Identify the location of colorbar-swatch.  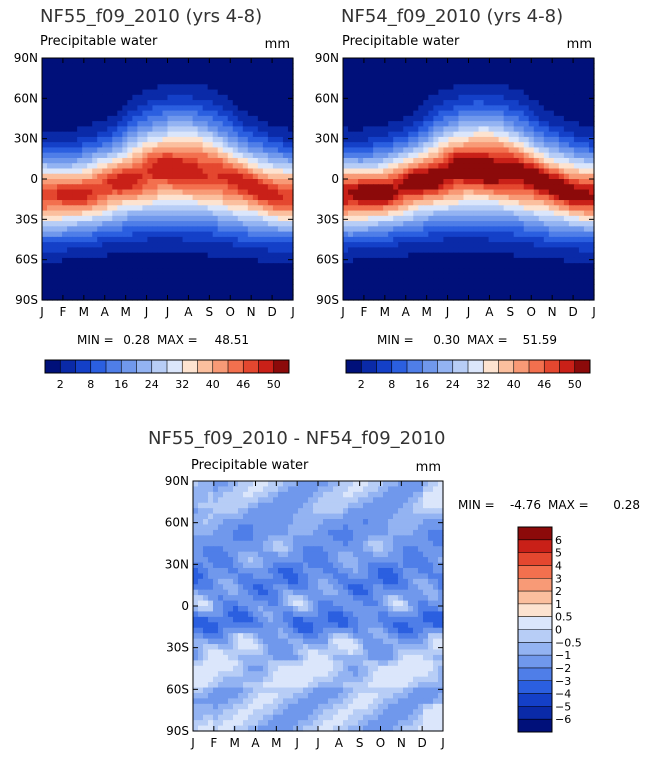
(175, 366).